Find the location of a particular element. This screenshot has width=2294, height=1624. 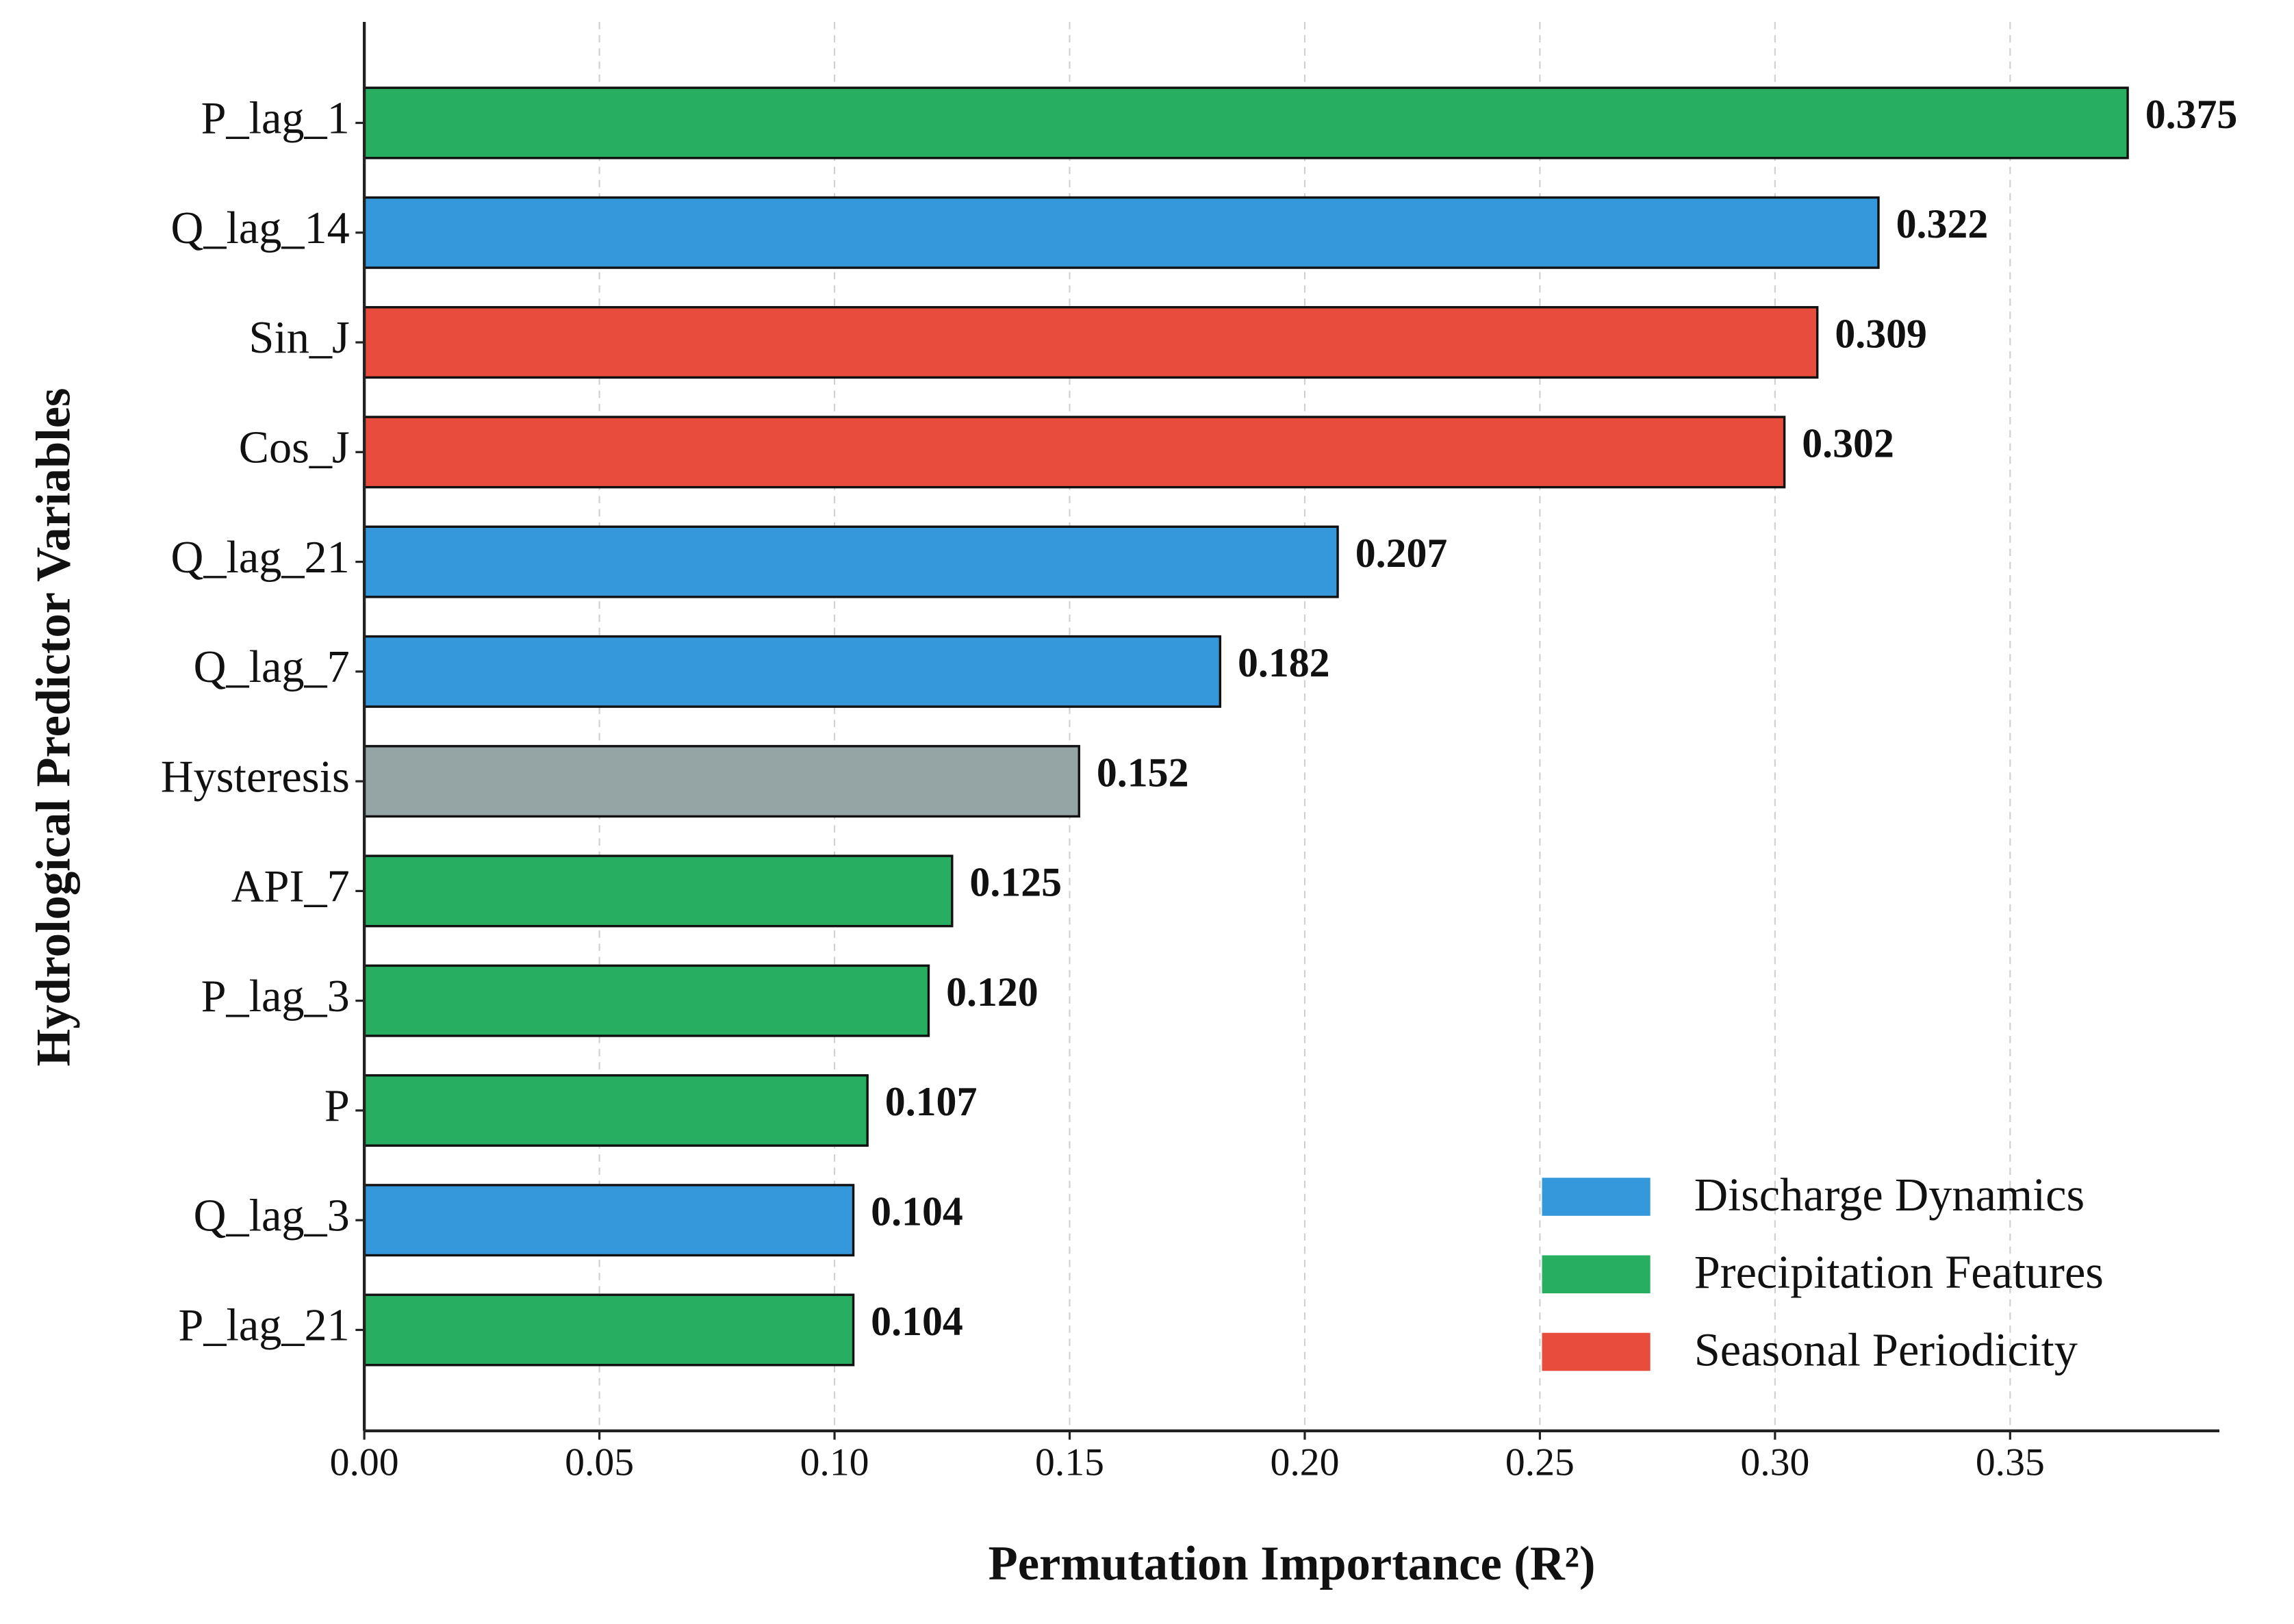

value-label: 0.375 is located at coordinates (2191, 115).